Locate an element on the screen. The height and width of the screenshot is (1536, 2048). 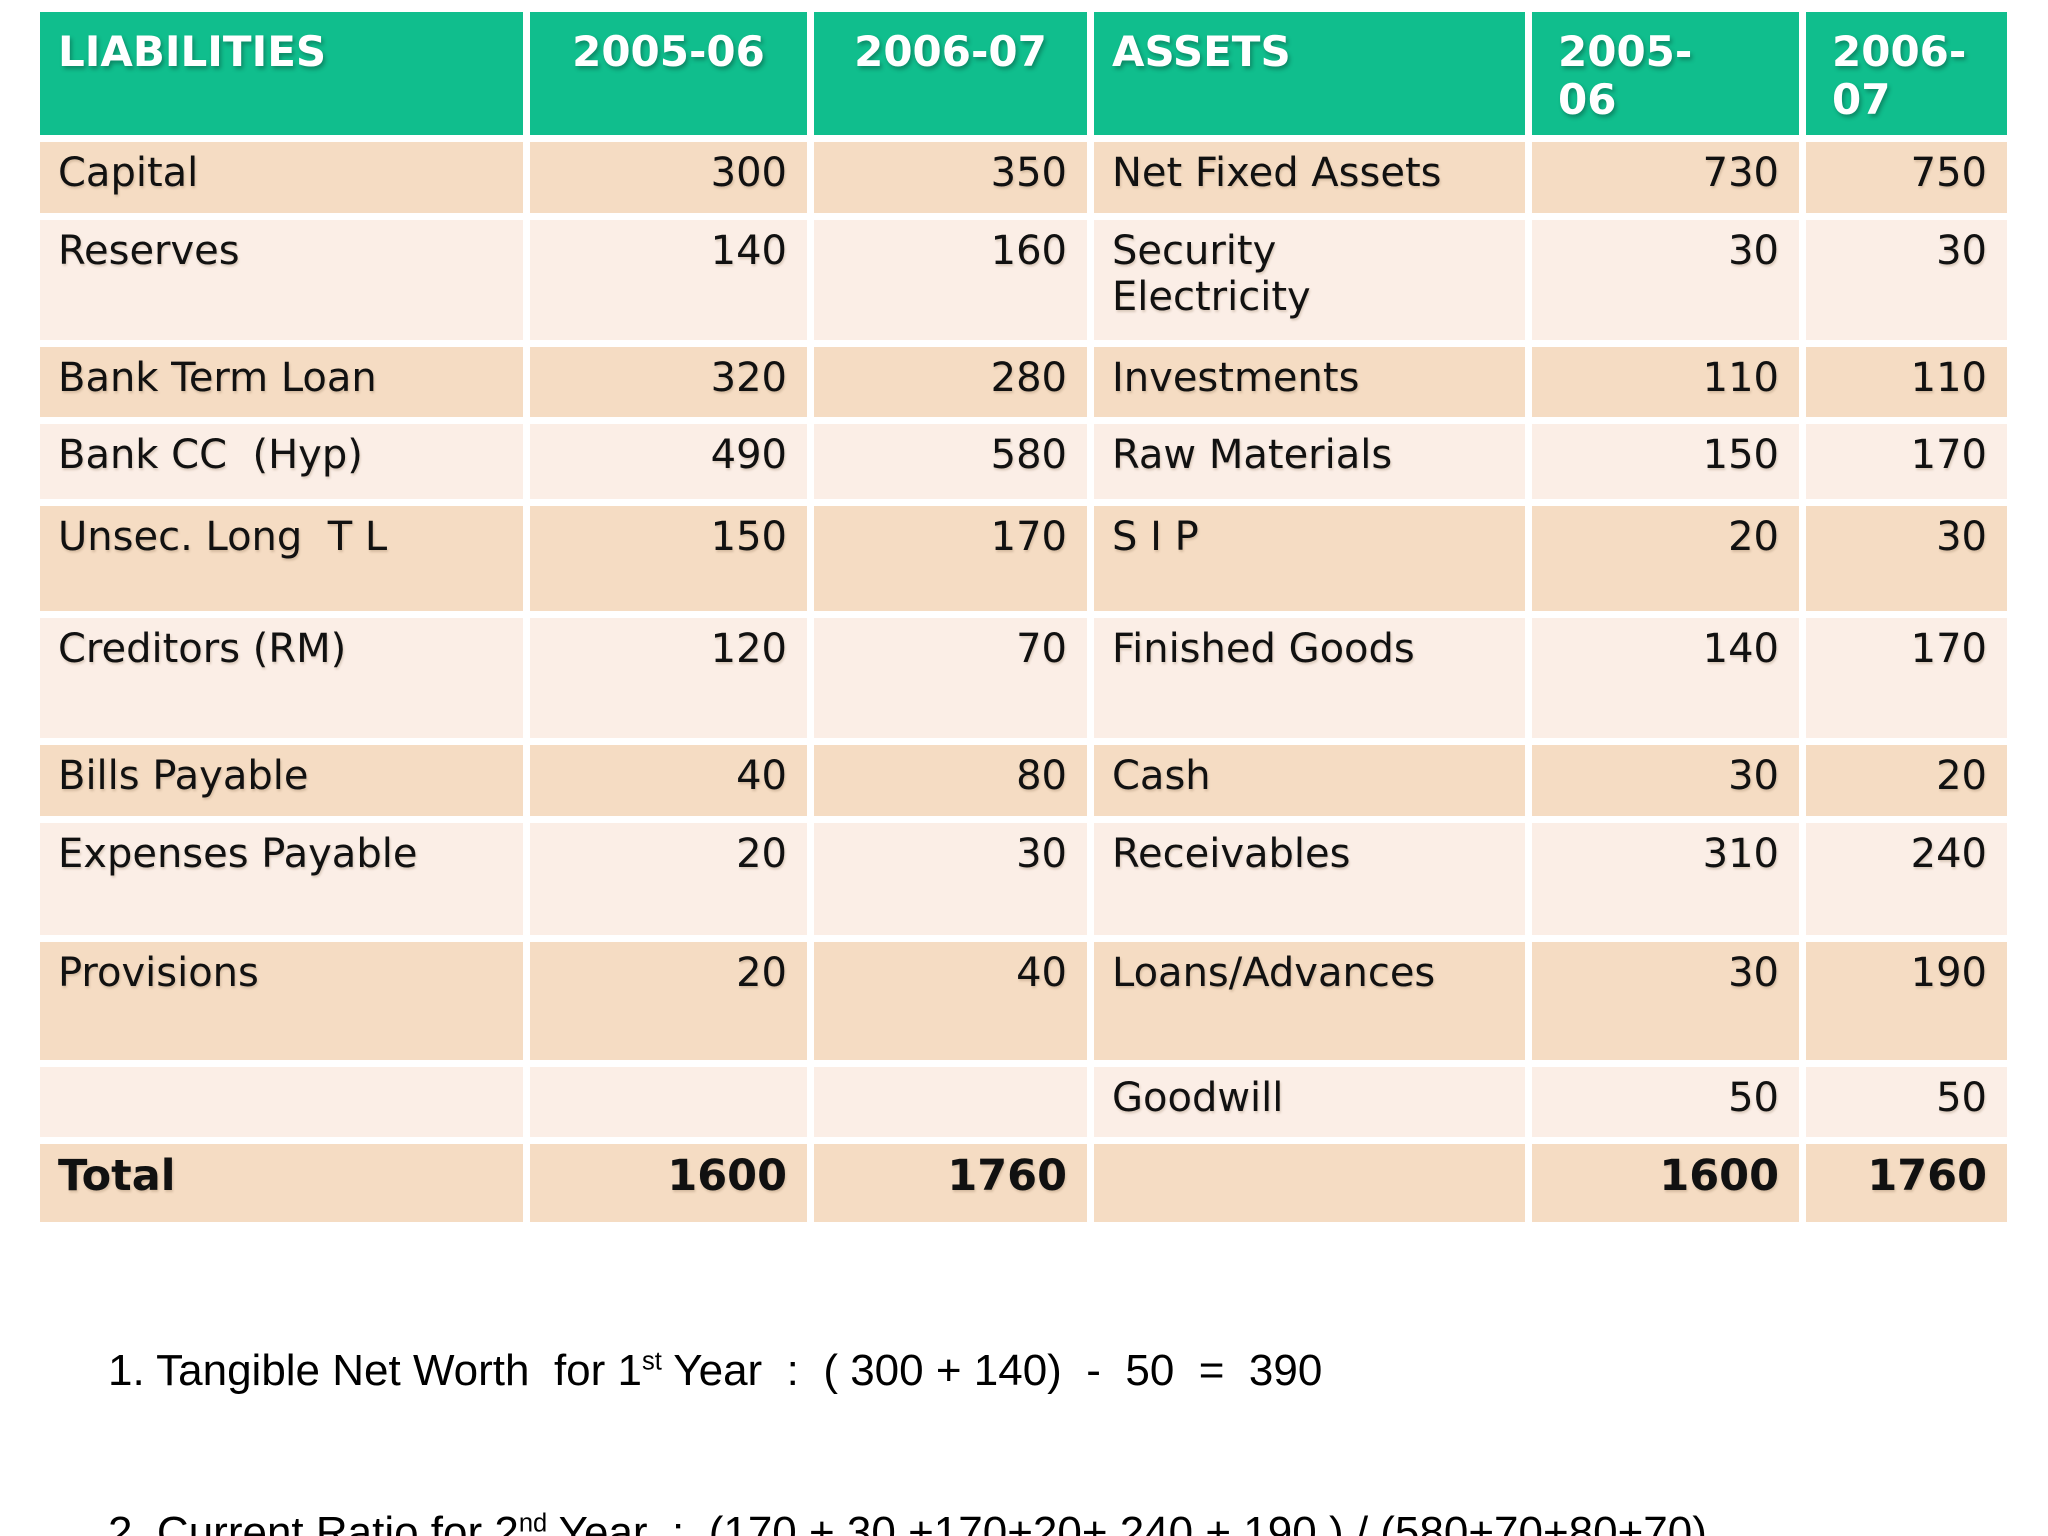
note-1-text: 1. Tangible Net Worth for 1 is located at coordinates (375, 1370).